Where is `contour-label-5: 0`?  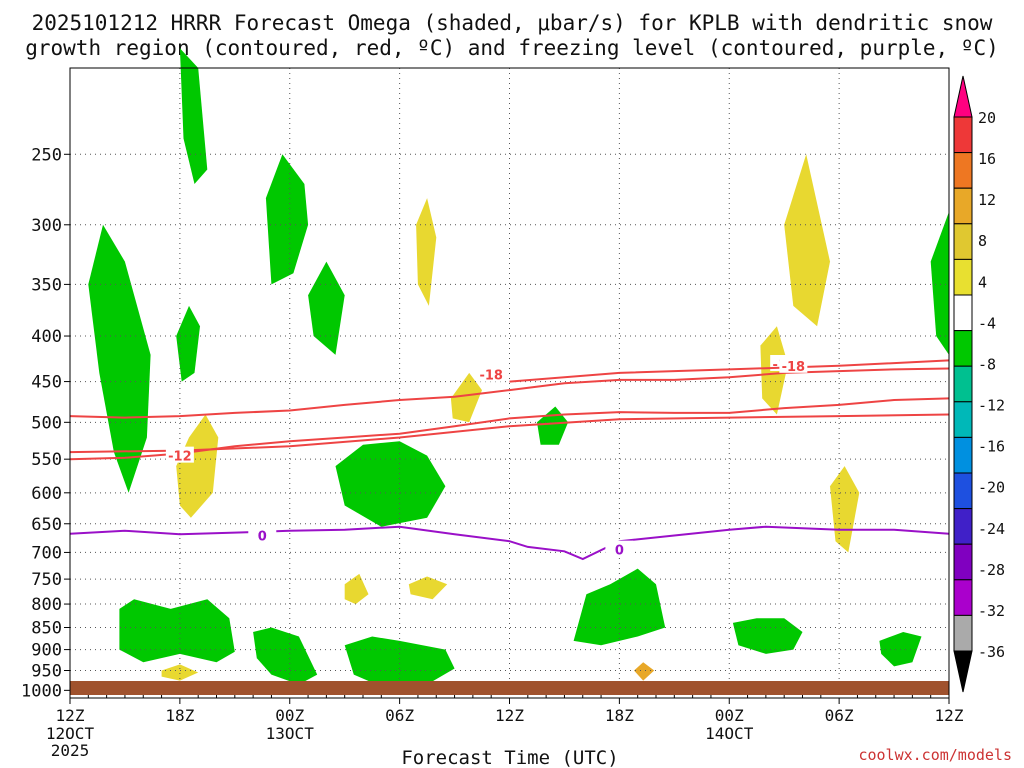
contour-label-5: 0 is located at coordinates (619, 551).